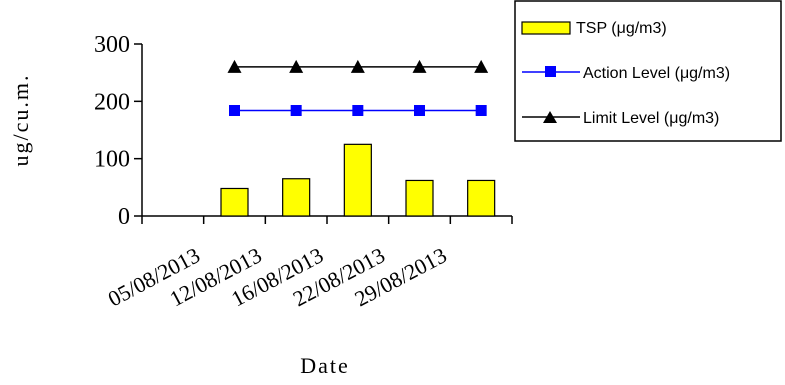  Describe the element at coordinates (546, 28) in the screenshot. I see `legend-swatch-tsp` at that location.